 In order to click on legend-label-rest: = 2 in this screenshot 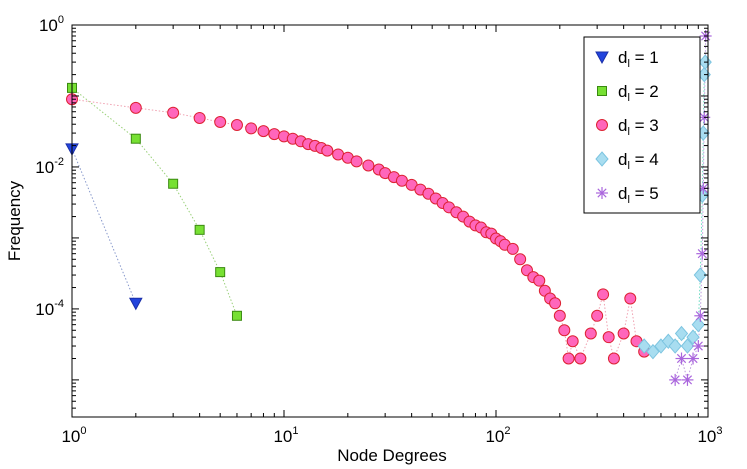, I will do `click(644, 91)`.